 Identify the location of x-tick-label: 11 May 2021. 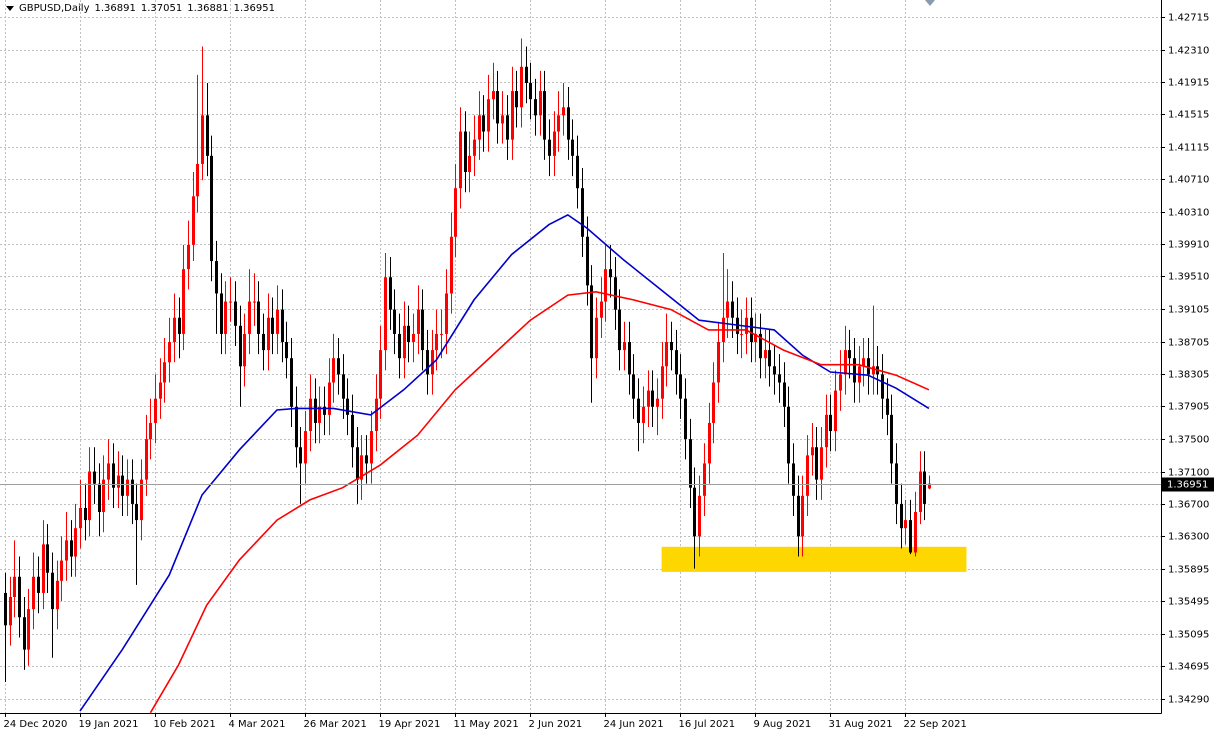
(486, 724).